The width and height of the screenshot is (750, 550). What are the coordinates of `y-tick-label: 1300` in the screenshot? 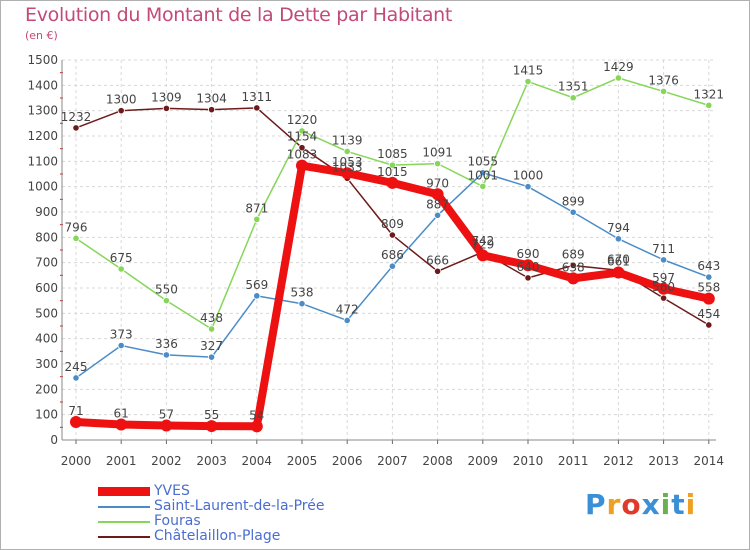 It's located at (42, 111).